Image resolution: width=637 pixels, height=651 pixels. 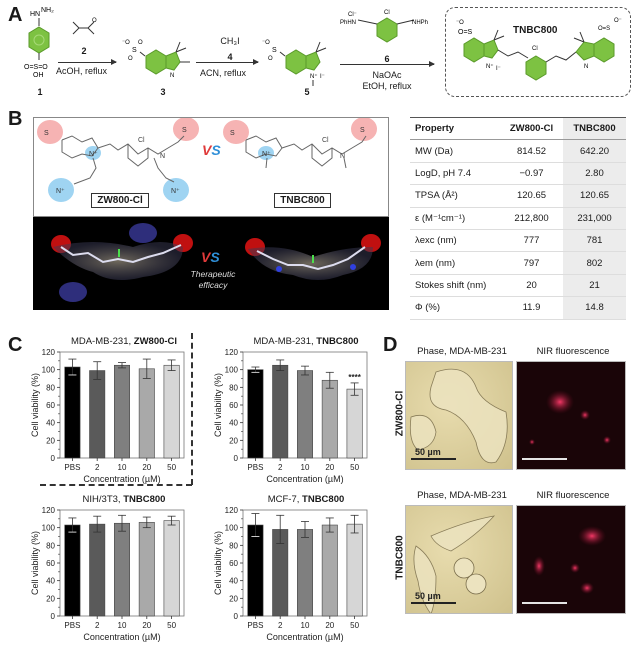 I want to click on svg-text: 80, so click(x=50, y=387).